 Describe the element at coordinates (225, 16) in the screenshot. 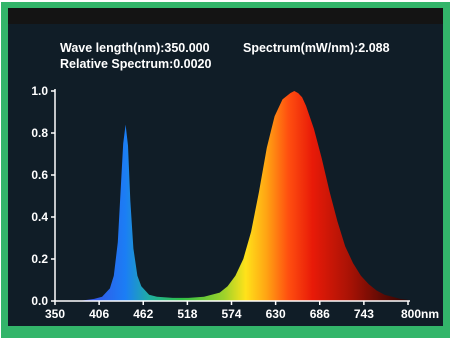

I see `top-band` at that location.